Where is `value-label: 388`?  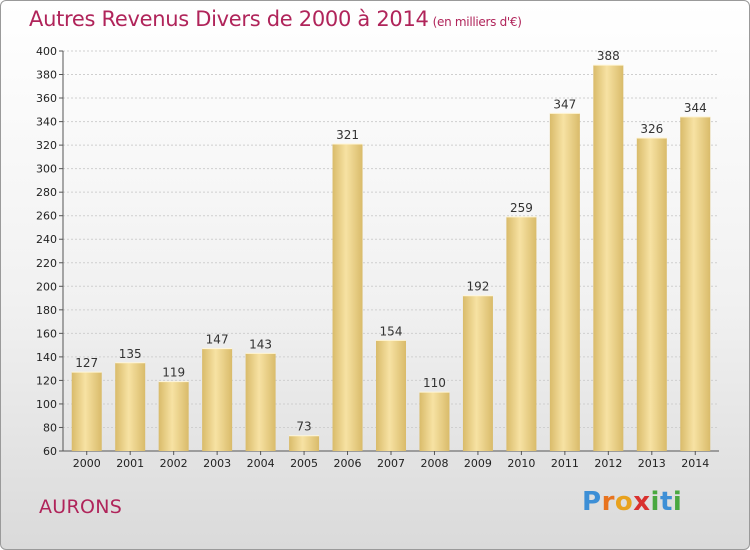
value-label: 388 is located at coordinates (608, 56).